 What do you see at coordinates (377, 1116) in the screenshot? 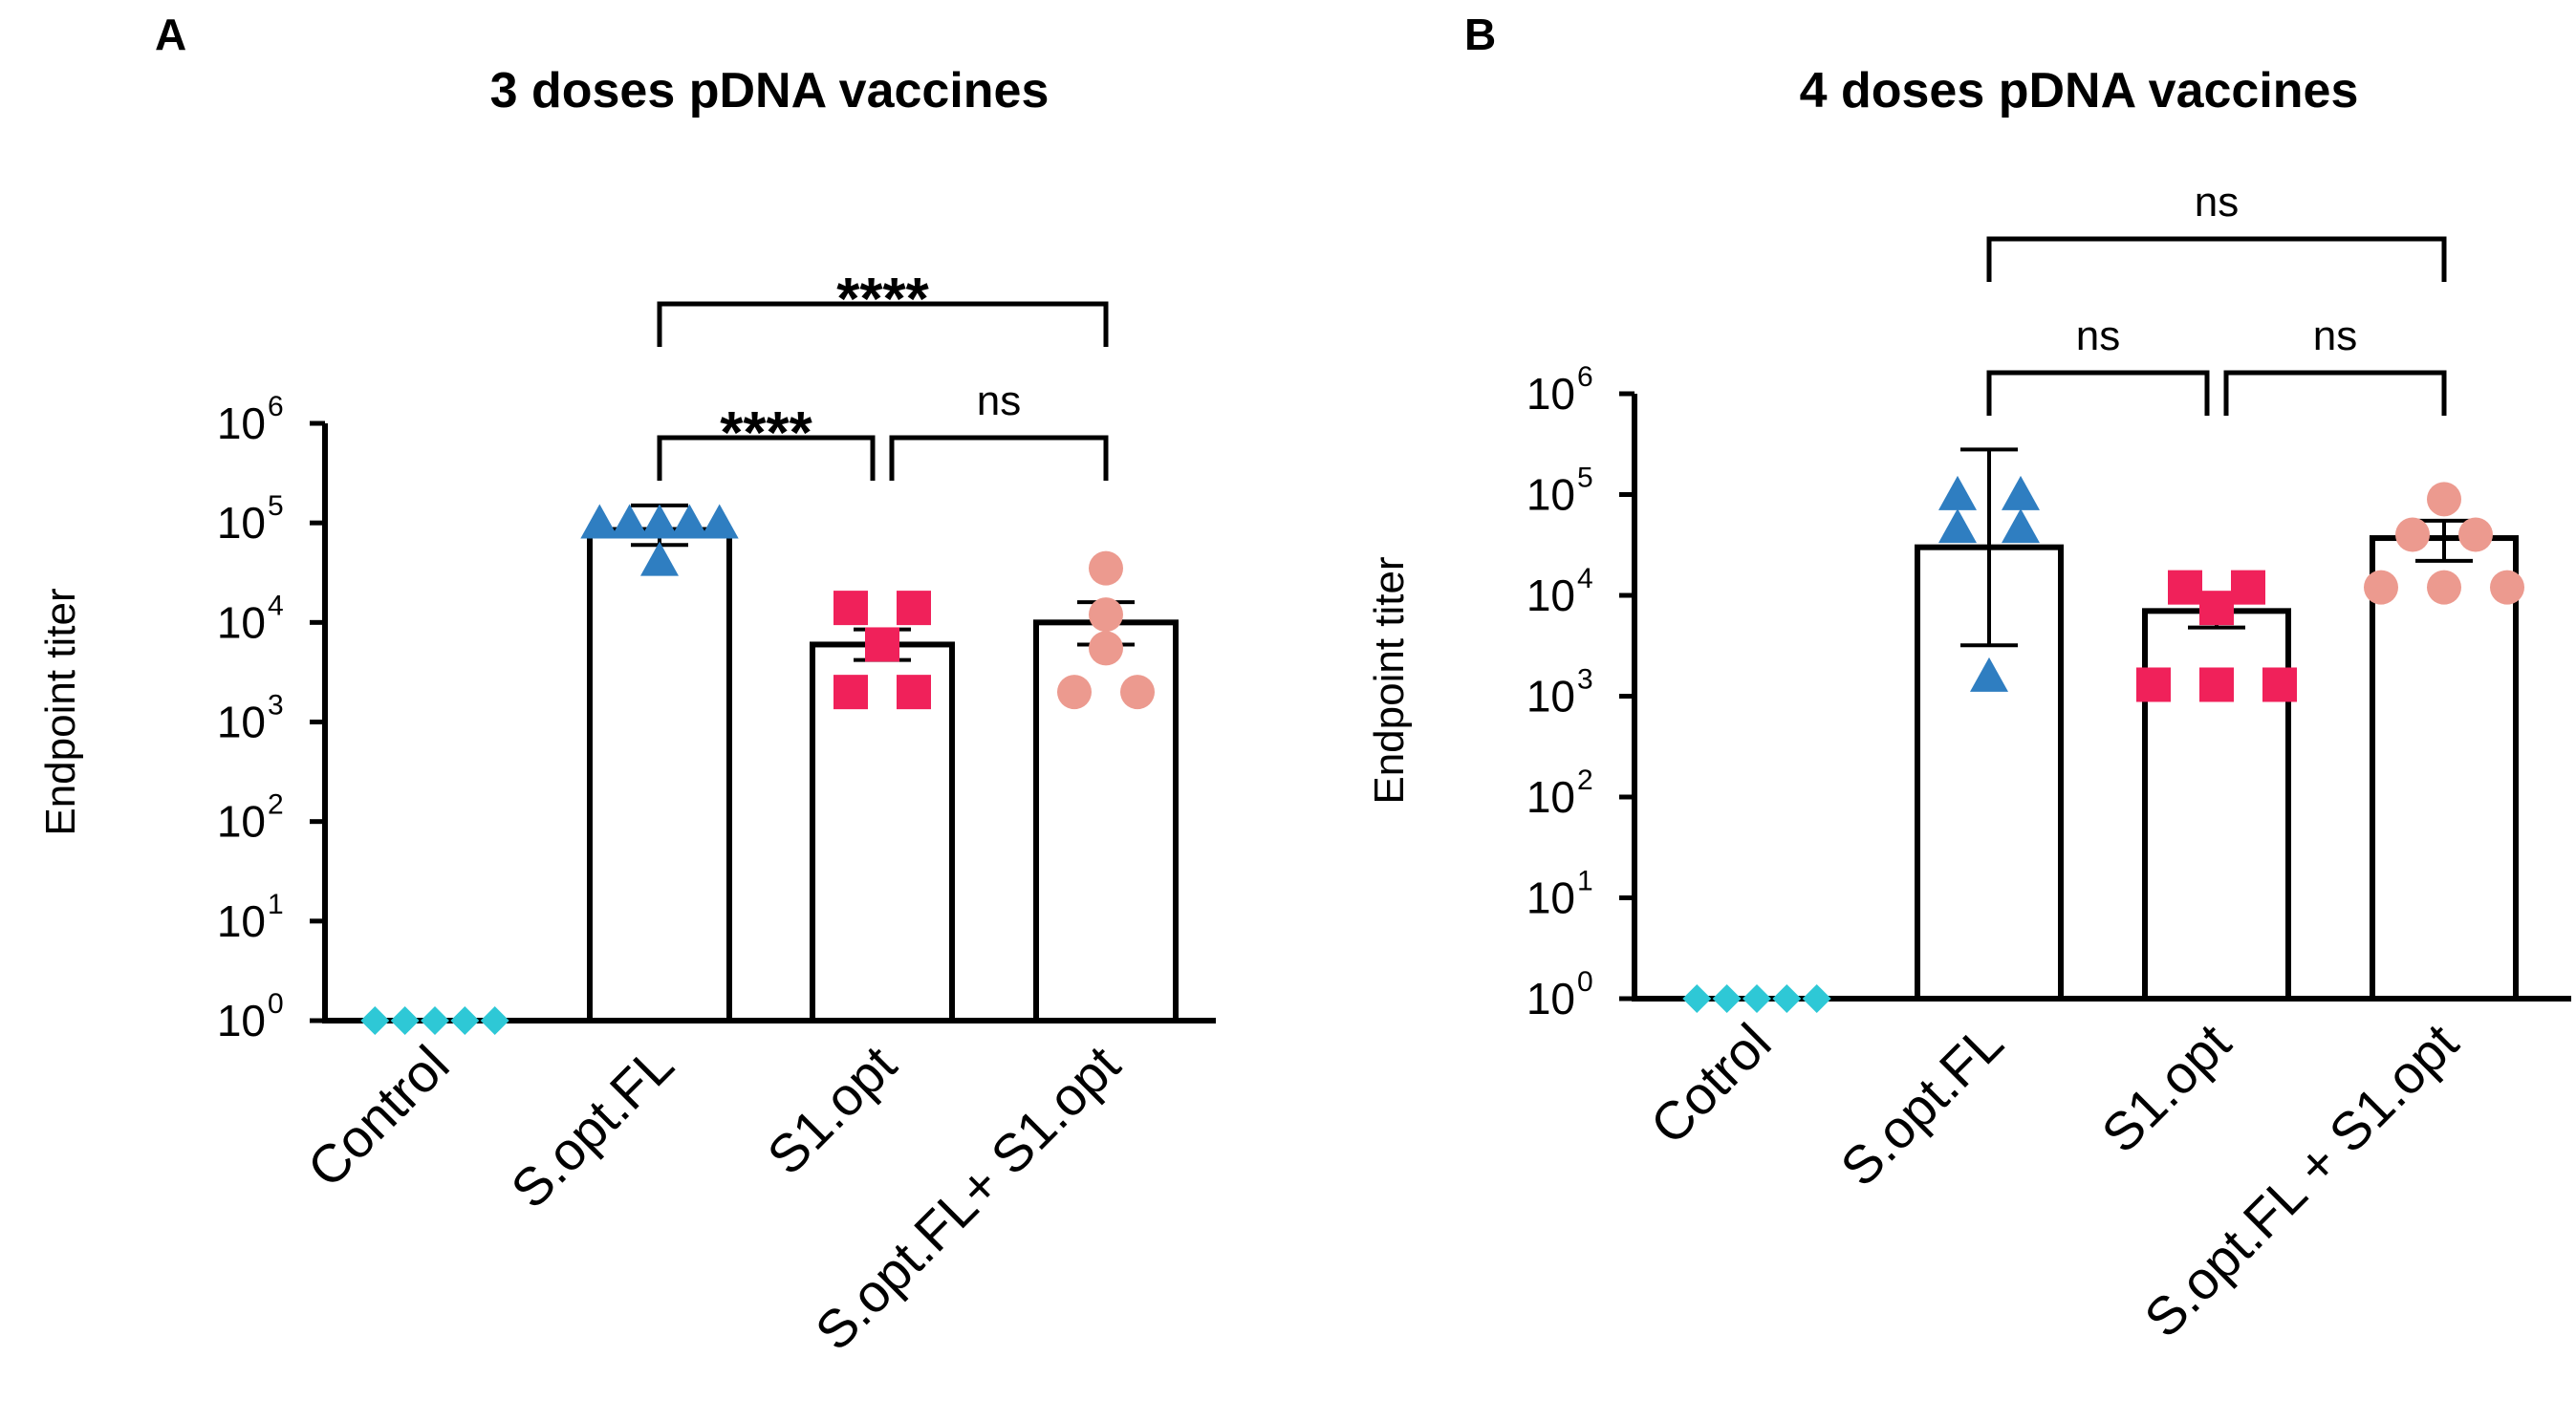
I see `category-label: Control` at bounding box center [377, 1116].